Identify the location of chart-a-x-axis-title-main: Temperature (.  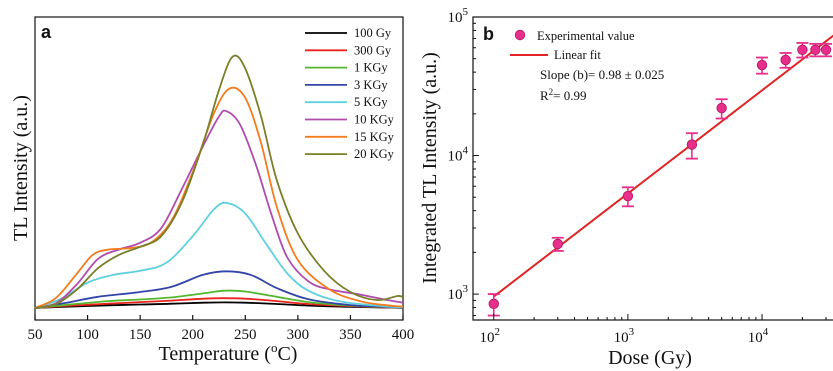
(215, 354).